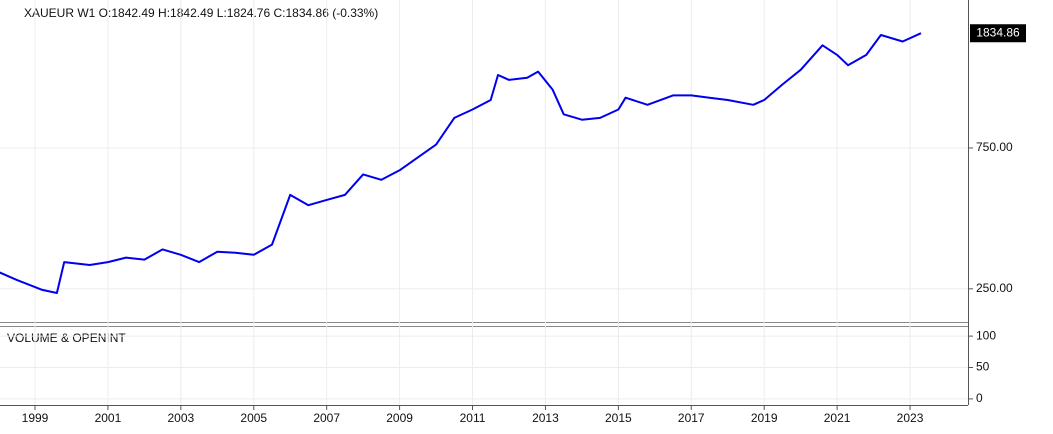 Image resolution: width=1053 pixels, height=434 pixels. I want to click on x-tick-label: 2017, so click(691, 418).